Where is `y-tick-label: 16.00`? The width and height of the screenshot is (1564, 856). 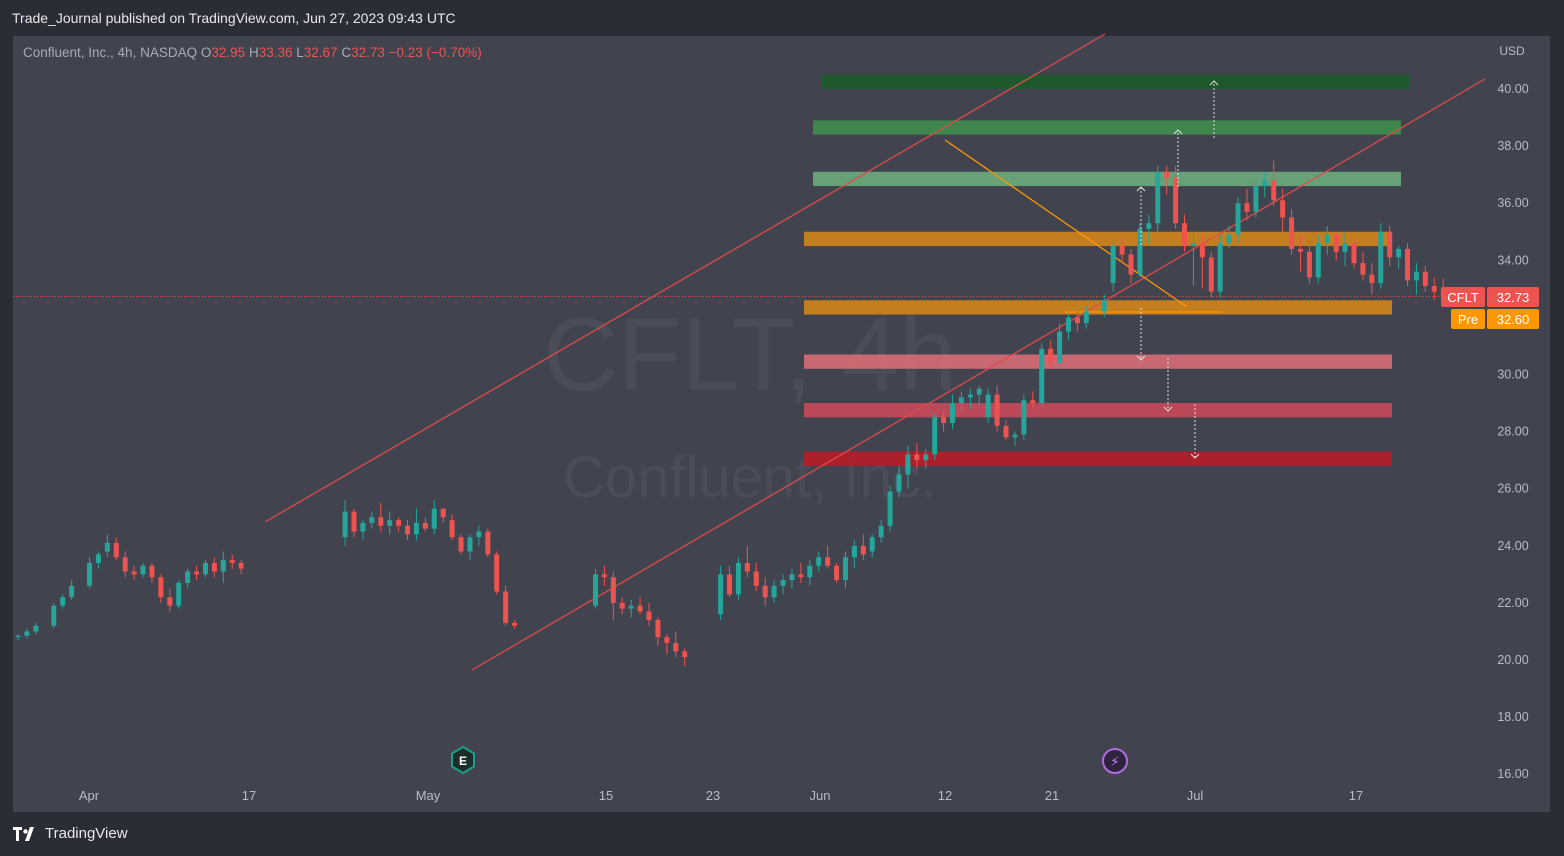 y-tick-label: 16.00 is located at coordinates (1512, 774).